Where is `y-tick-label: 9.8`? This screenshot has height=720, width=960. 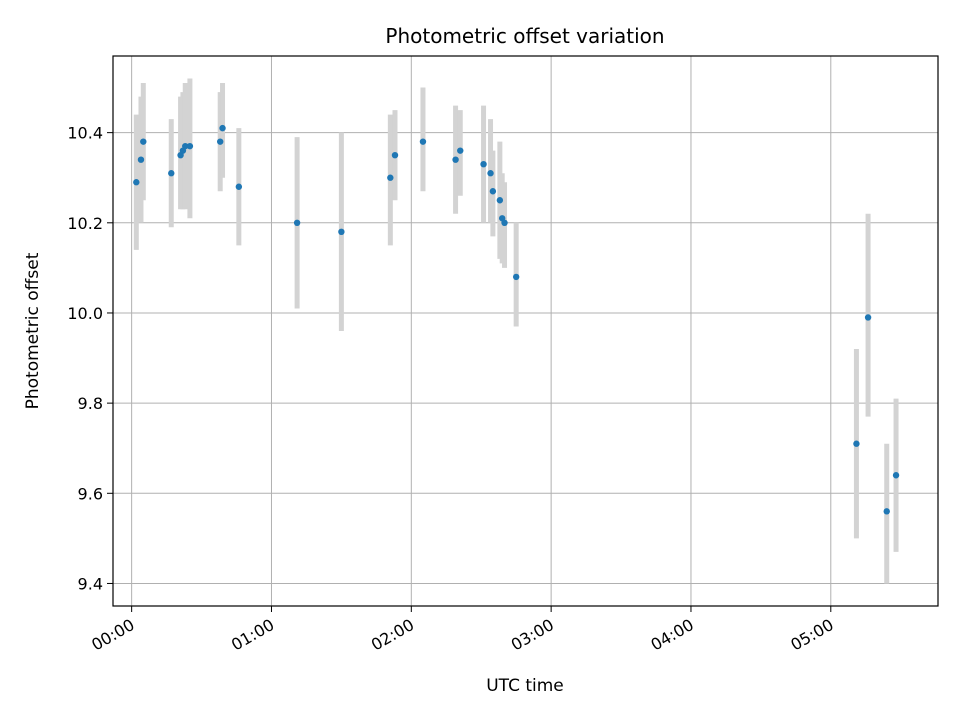 y-tick-label: 9.8 is located at coordinates (90, 403).